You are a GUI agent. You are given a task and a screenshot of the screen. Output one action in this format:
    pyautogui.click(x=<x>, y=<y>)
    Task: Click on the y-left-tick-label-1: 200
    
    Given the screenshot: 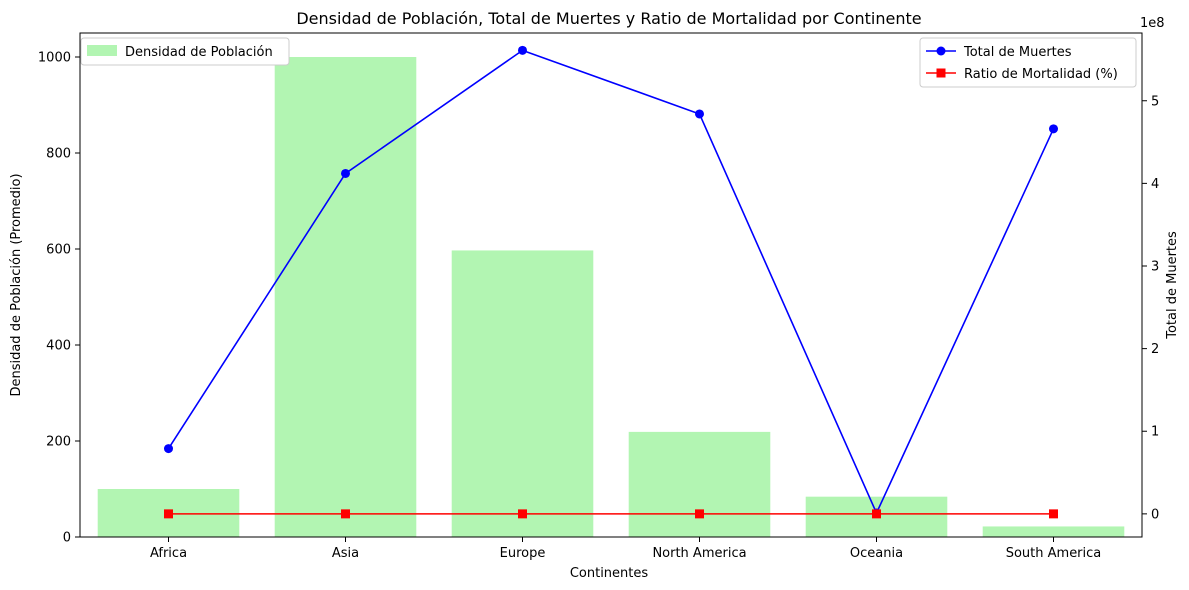 What is the action you would take?
    pyautogui.click(x=58, y=442)
    